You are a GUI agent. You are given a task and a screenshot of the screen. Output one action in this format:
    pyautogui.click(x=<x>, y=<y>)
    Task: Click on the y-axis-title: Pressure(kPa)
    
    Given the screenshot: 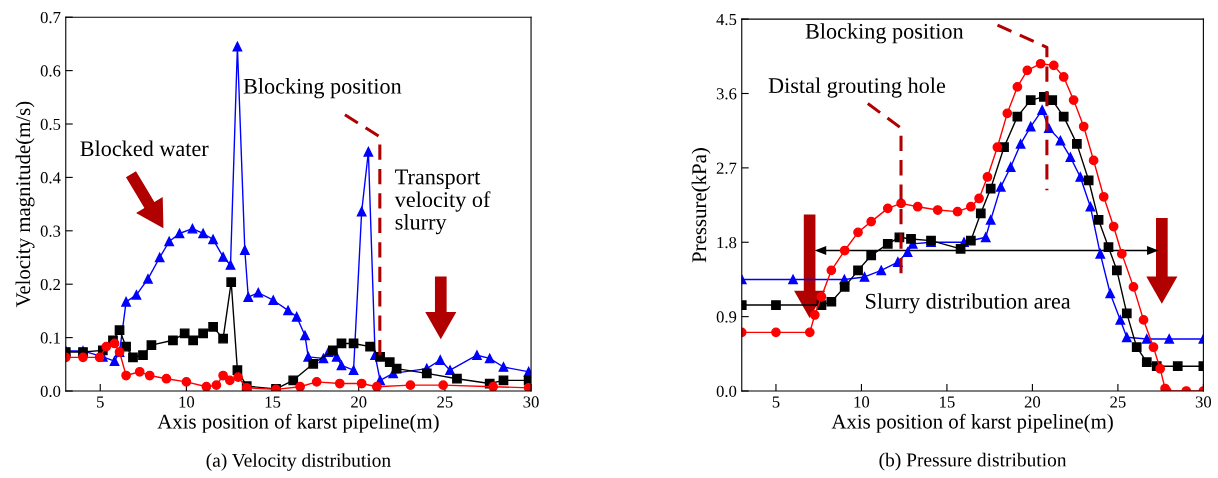 What is the action you would take?
    pyautogui.click(x=701, y=205)
    